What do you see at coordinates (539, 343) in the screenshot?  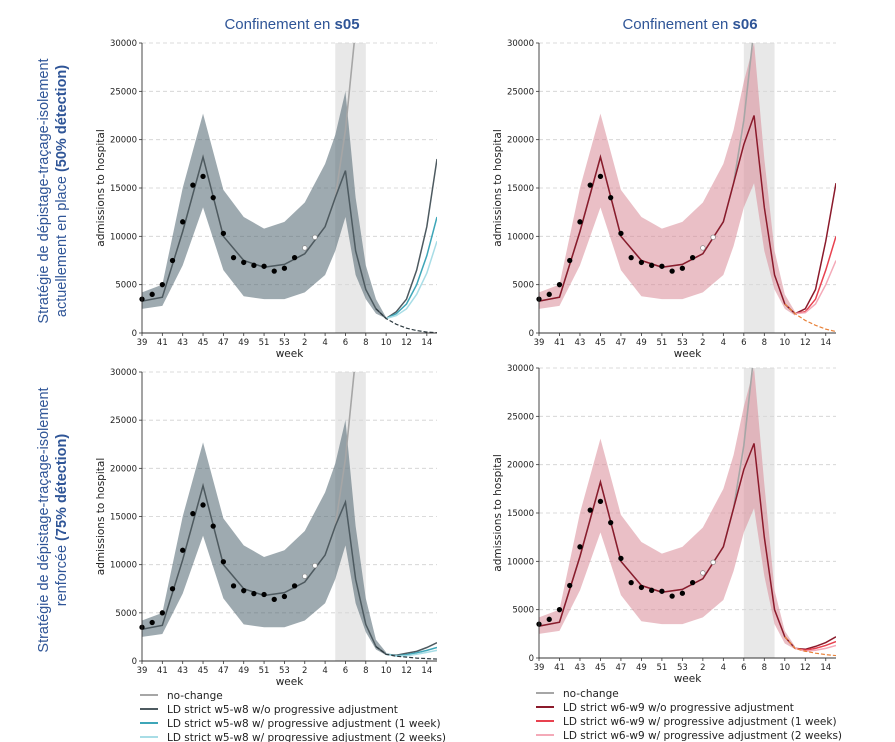 I see `x-tick-label: 39` at bounding box center [539, 343].